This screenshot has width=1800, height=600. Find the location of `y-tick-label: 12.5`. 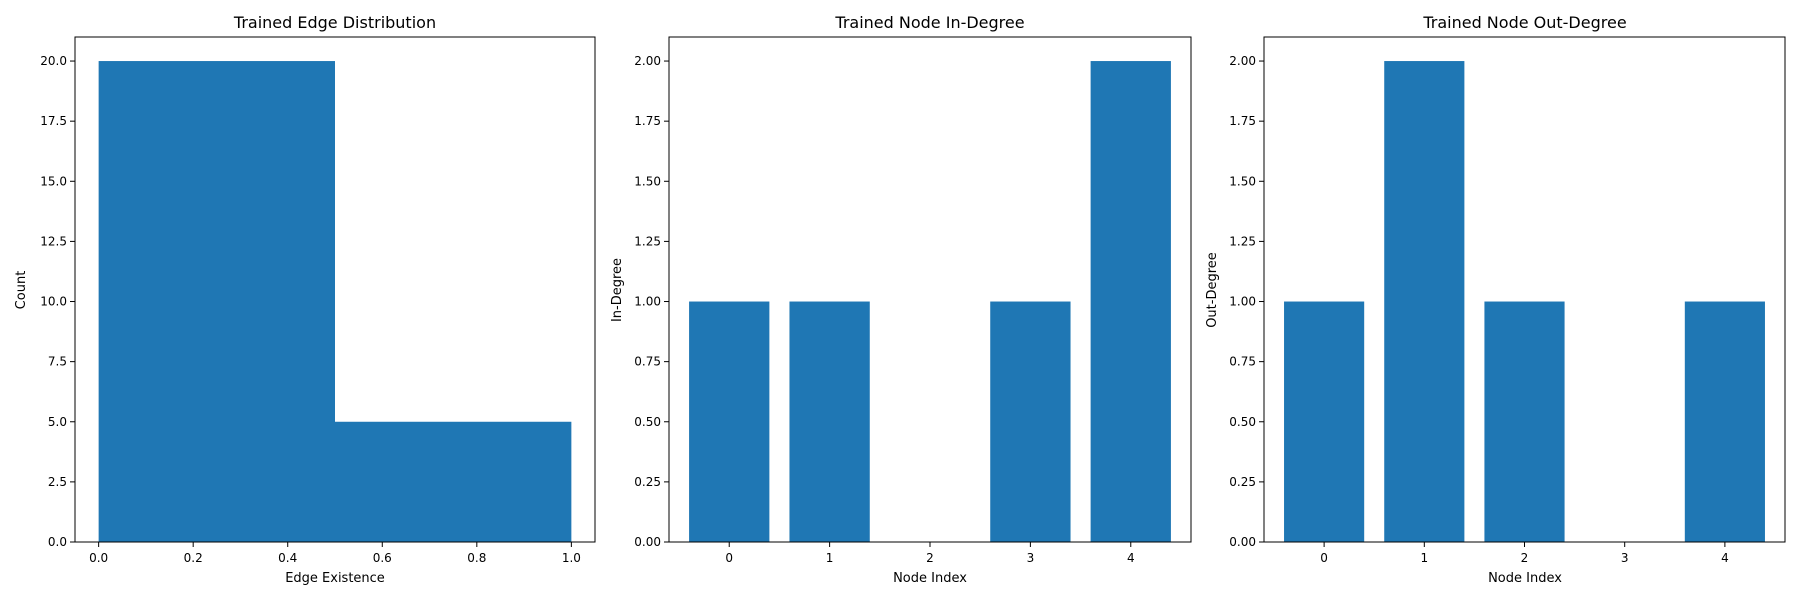

y-tick-label: 12.5 is located at coordinates (53, 241).